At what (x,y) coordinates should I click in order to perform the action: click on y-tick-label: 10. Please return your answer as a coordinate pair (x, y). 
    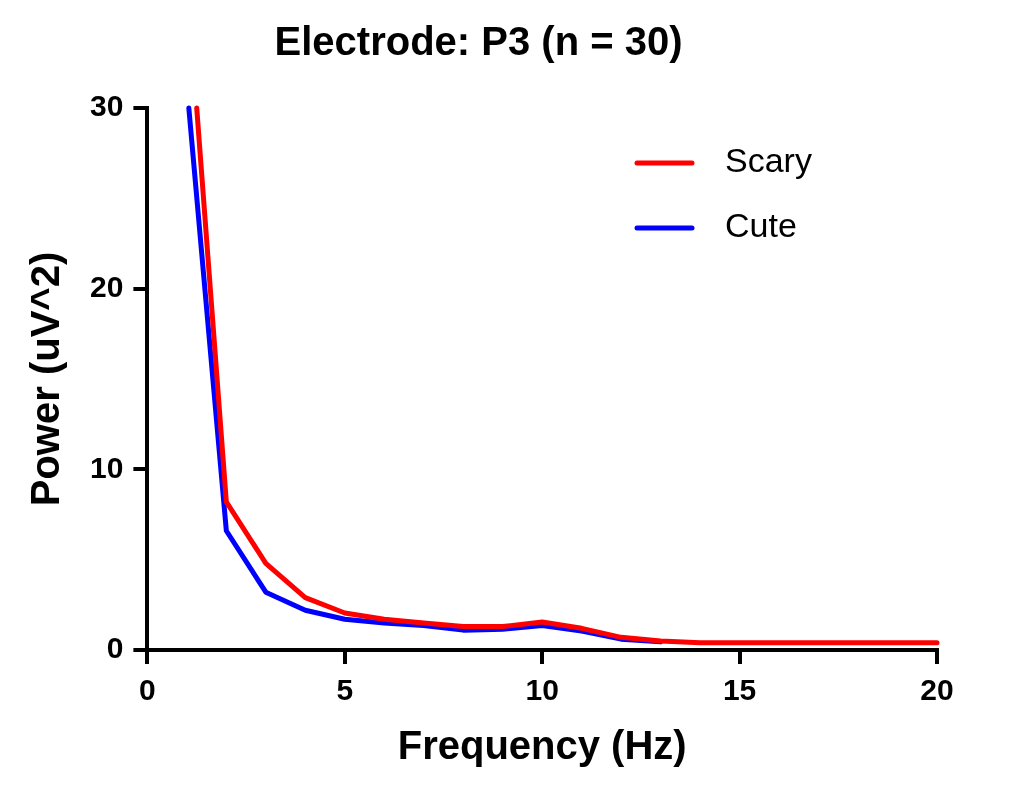
    Looking at the image, I should click on (106, 467).